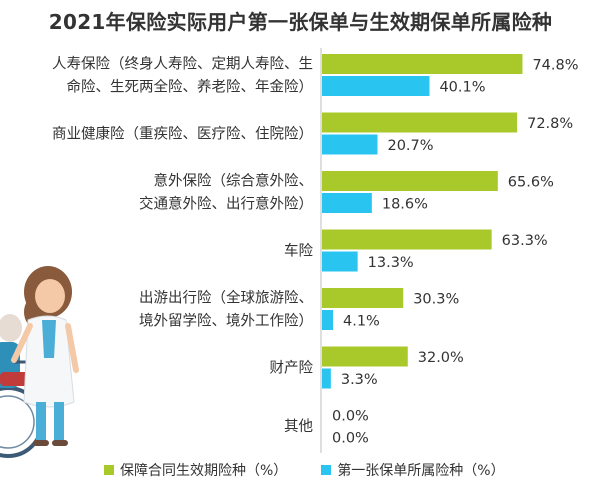 The image size is (601, 485). I want to click on legend-label-series-2: 第一张保单所属险种（%）, so click(421, 471).